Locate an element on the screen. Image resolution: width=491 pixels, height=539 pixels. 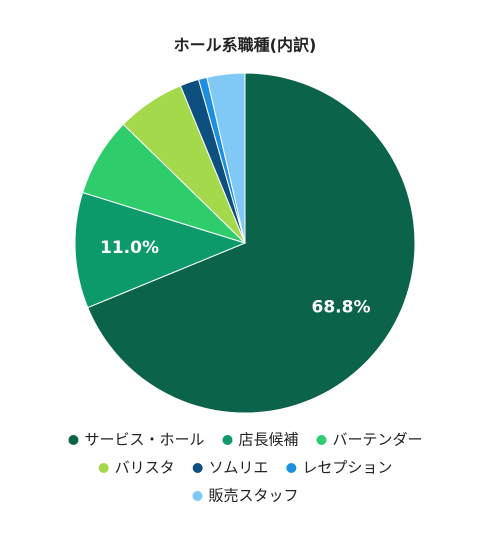
legend-label: サービス・ホール is located at coordinates (144, 440).